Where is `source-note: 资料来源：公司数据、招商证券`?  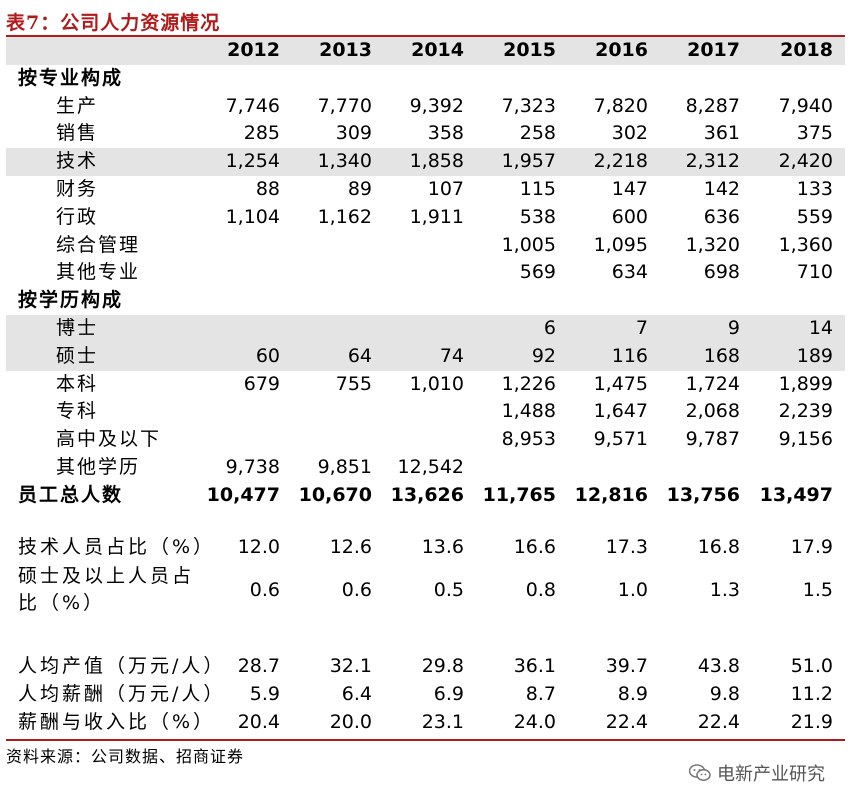
source-note: 资料来源：公司数据、招商证券 is located at coordinates (125, 756).